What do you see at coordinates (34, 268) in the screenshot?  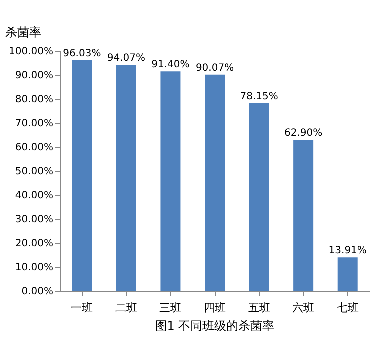 I see `y-tick-label: 10.00%` at bounding box center [34, 268].